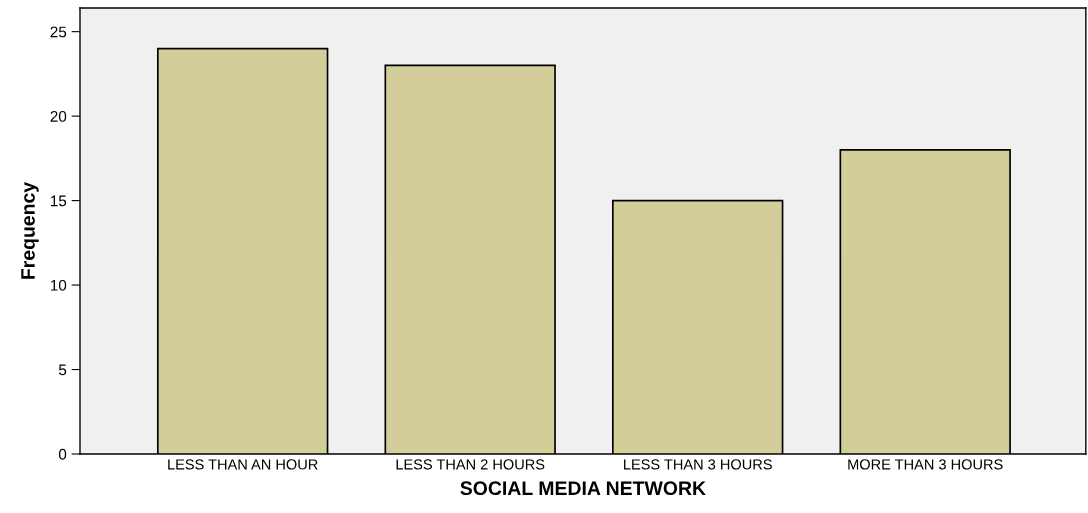 The width and height of the screenshot is (1088, 513). Describe the element at coordinates (62, 370) in the screenshot. I see `y-tick-label: 5` at that location.